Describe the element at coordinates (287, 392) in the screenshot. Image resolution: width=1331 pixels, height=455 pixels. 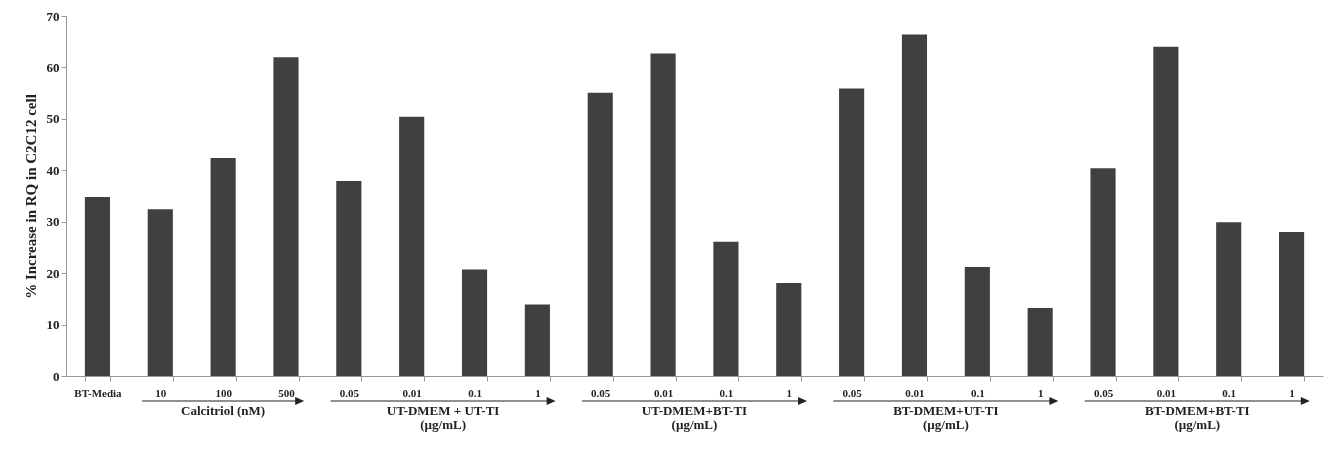
I see `x-tick-label: 500` at that location.